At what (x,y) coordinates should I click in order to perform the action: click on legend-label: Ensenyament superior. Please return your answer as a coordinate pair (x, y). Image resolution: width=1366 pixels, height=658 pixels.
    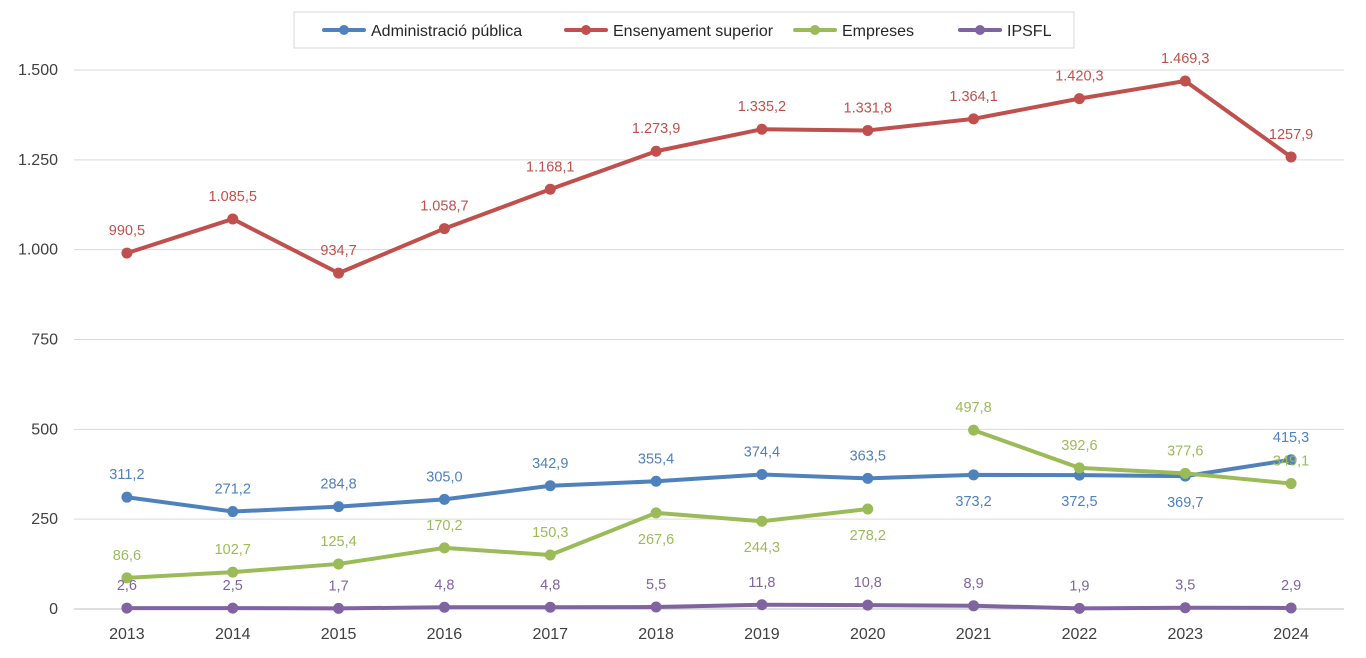
    Looking at the image, I should click on (693, 31).